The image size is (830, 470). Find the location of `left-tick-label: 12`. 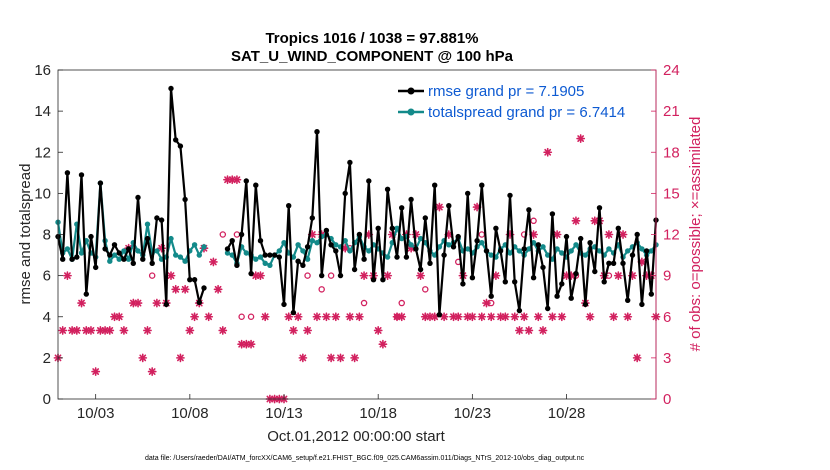

left-tick-label: 12 is located at coordinates (42, 152).